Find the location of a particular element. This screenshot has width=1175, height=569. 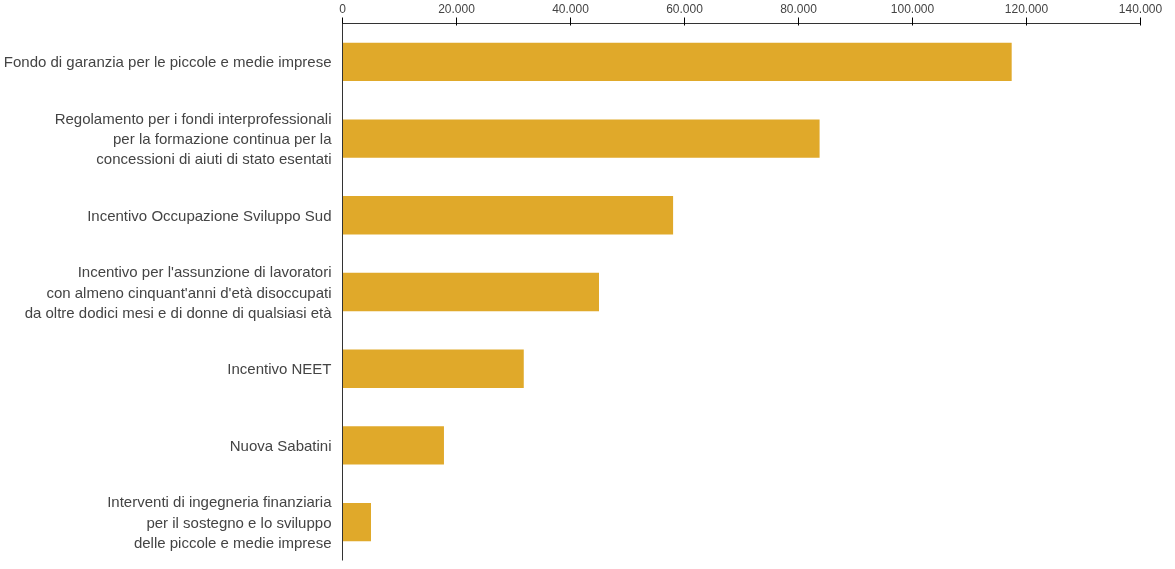

x-tick-label: 40.000 is located at coordinates (571, 8).